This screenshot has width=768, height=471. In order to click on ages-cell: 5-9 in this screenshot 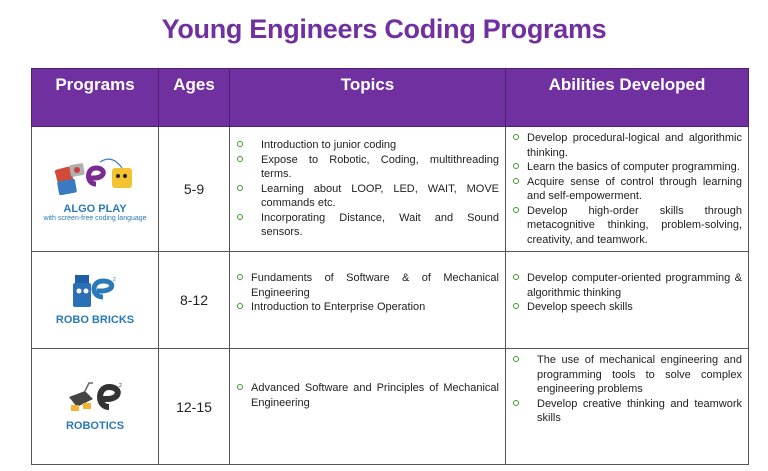, I will do `click(194, 189)`.